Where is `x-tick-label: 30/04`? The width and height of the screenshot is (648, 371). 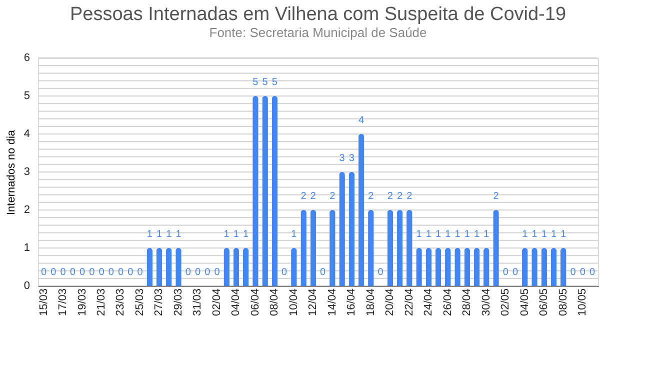
x-tick-label: 30/04 is located at coordinates (486, 302).